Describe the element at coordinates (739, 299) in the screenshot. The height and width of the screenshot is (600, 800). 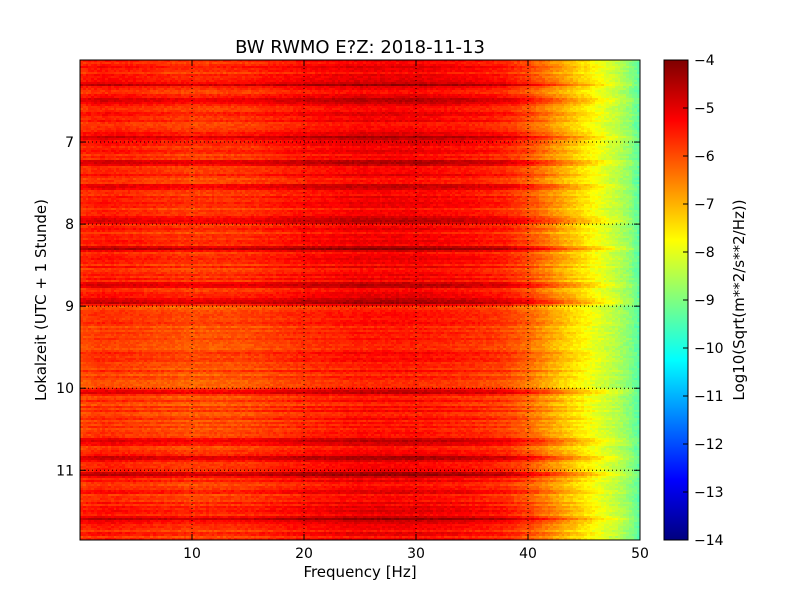
I see `colorbar-label: Log10(Sqrt(m**2/s**2/Hz))` at that location.